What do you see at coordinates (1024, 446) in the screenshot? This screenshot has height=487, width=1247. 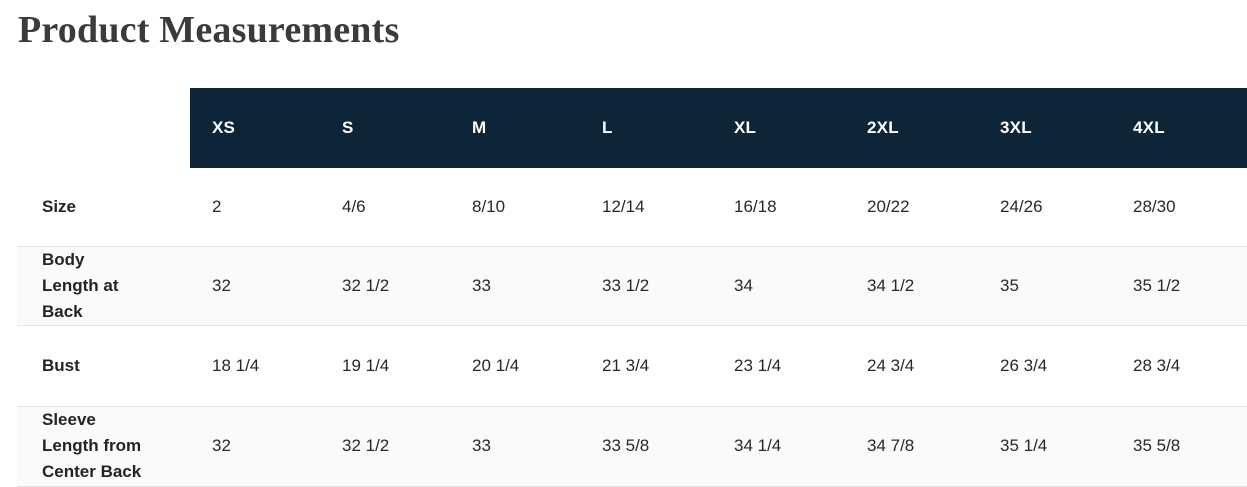 I see `measurement-cell: 35 1/4` at bounding box center [1024, 446].